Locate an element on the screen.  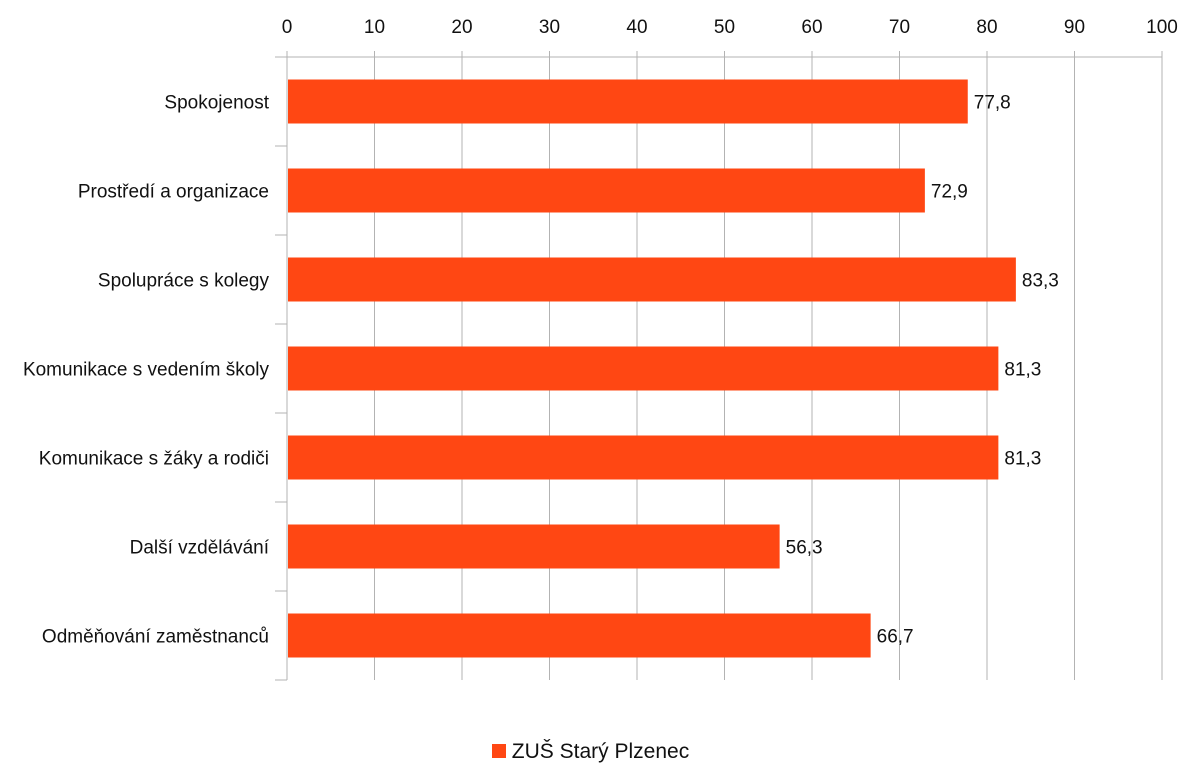
x-tick-label: 30 is located at coordinates (549, 27).